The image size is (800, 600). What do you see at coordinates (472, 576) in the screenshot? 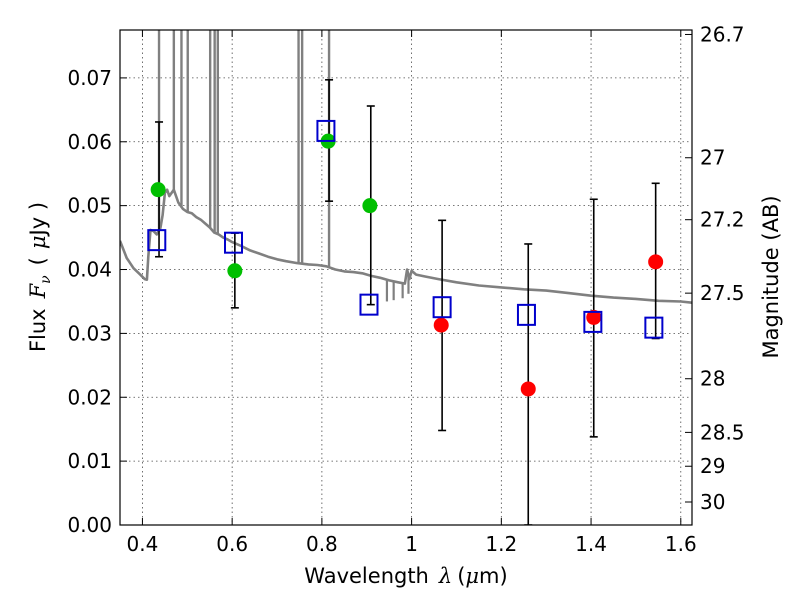
I see `x-axis-title-unit-mu: μ` at bounding box center [472, 576].